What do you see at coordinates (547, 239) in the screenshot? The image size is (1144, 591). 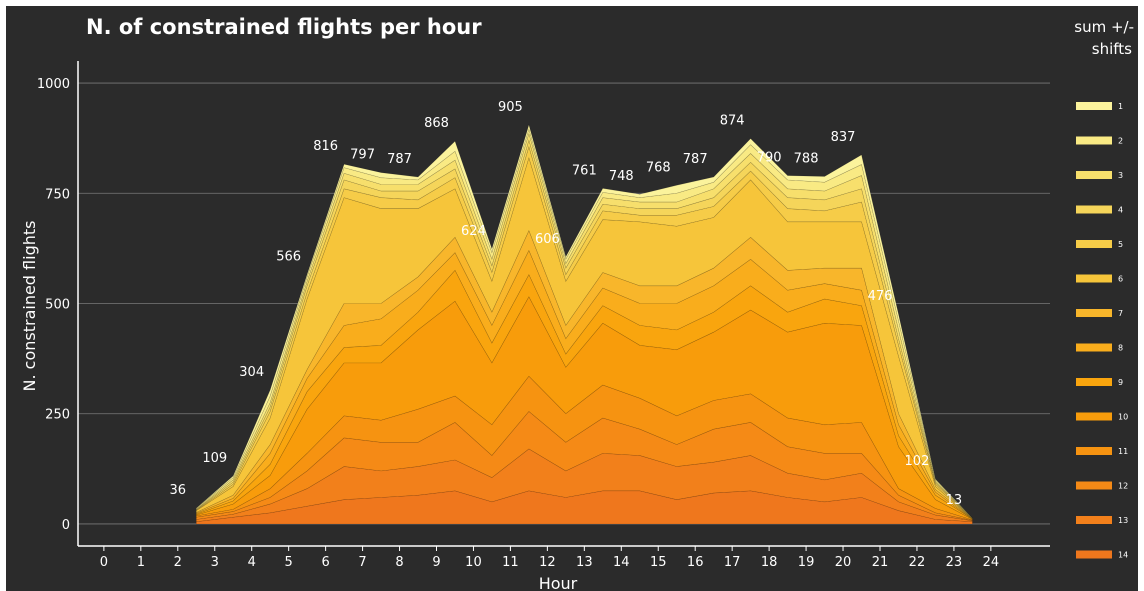 I see `data-label: 606` at bounding box center [547, 239].